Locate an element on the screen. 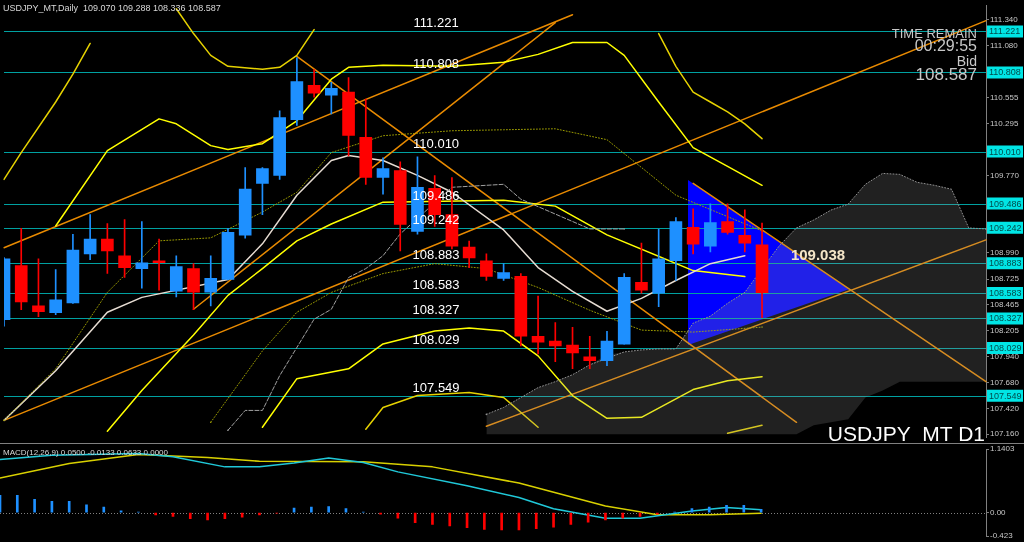  y-tick-label: 107.160 is located at coordinates (1005, 434).